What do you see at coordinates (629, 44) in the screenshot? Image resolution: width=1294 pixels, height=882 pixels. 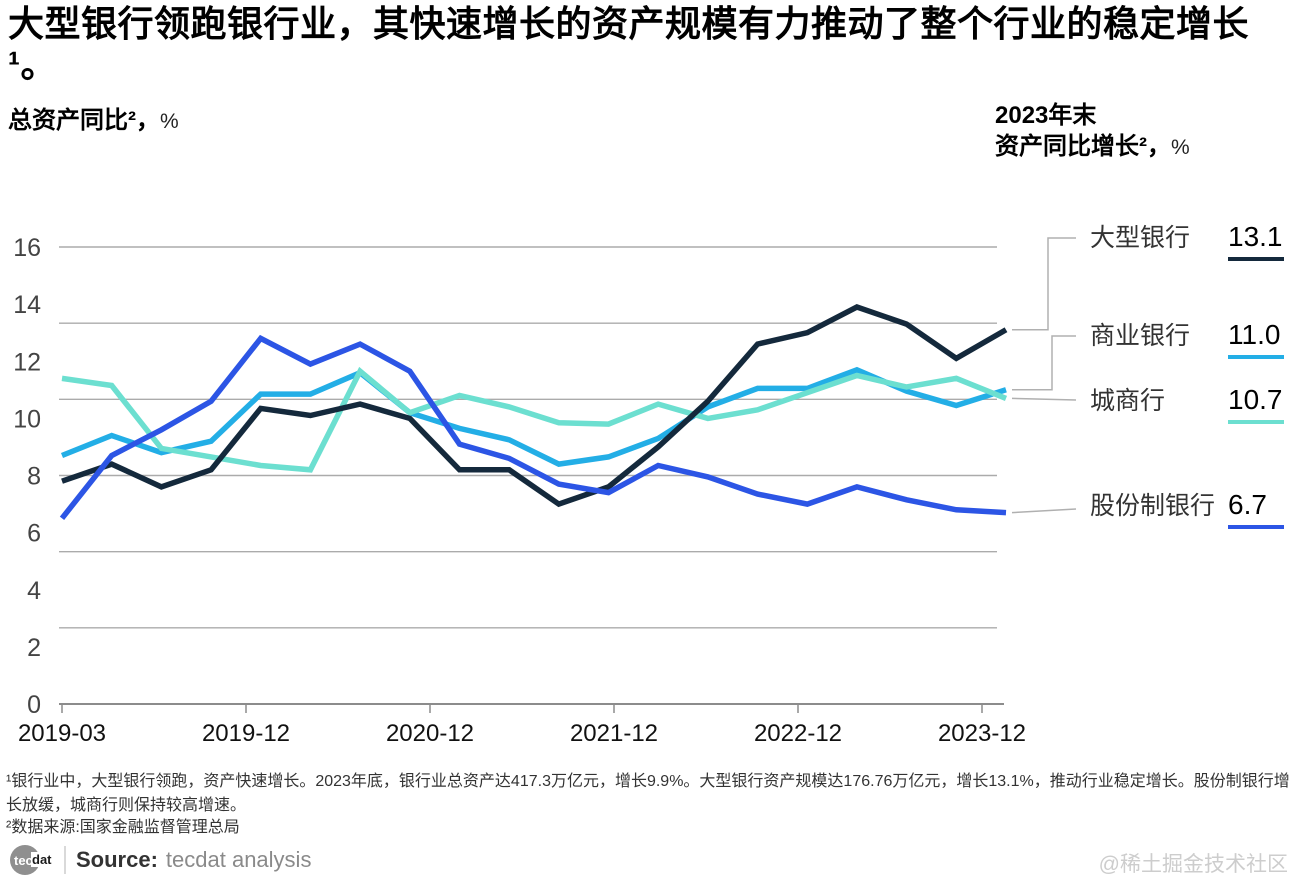 I see `page-title: 大型银行领跑银行业，其快速增长的资产规模有力推动了整个行业的稳定增长¹。` at bounding box center [629, 44].